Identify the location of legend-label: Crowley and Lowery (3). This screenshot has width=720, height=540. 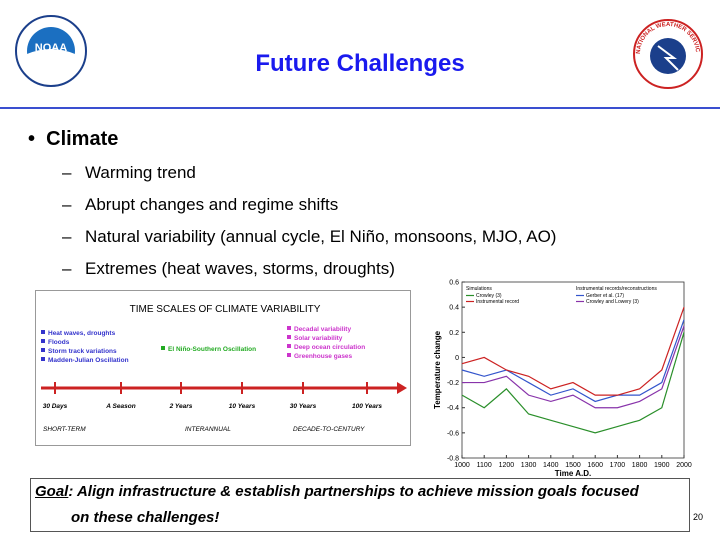
(612, 302).